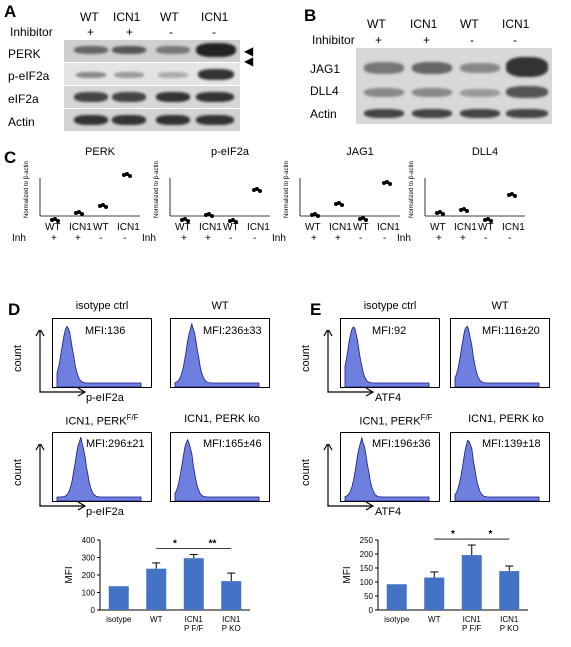  I want to click on histogram-e-isotype, so click(390, 353).